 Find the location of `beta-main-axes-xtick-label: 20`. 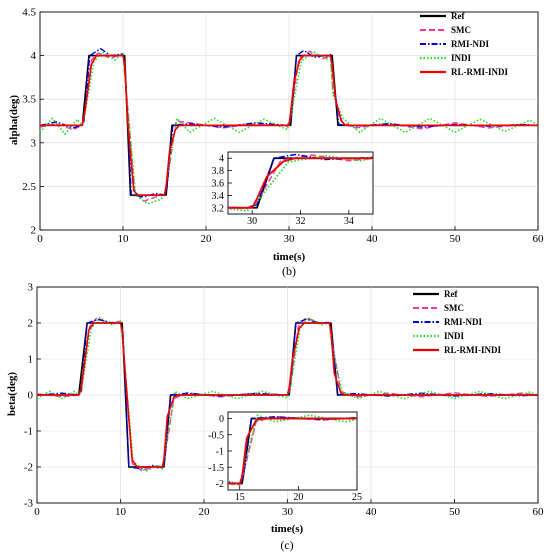

beta-main-axes-xtick-label: 20 is located at coordinates (205, 512).